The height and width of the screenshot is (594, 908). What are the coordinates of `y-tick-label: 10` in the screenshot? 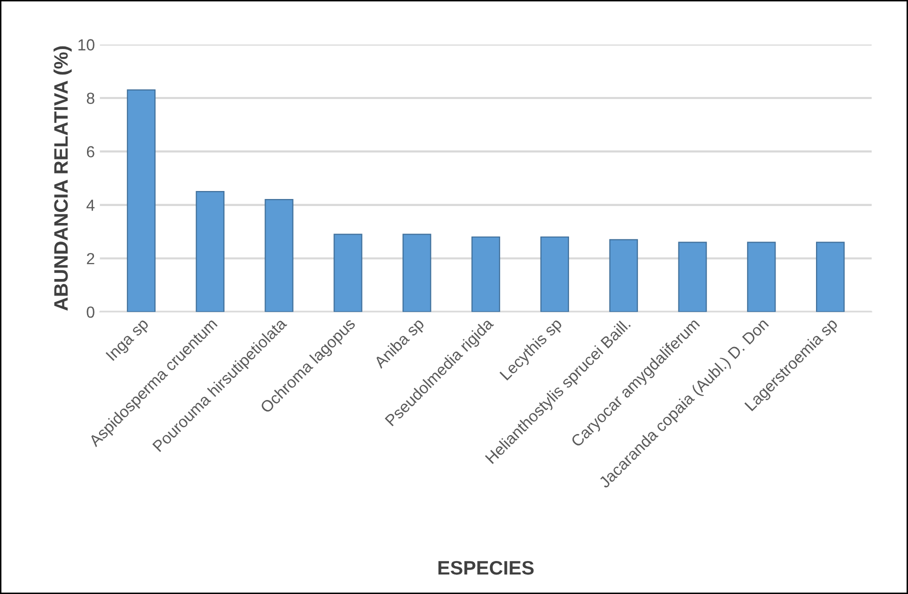 It's located at (86, 44).